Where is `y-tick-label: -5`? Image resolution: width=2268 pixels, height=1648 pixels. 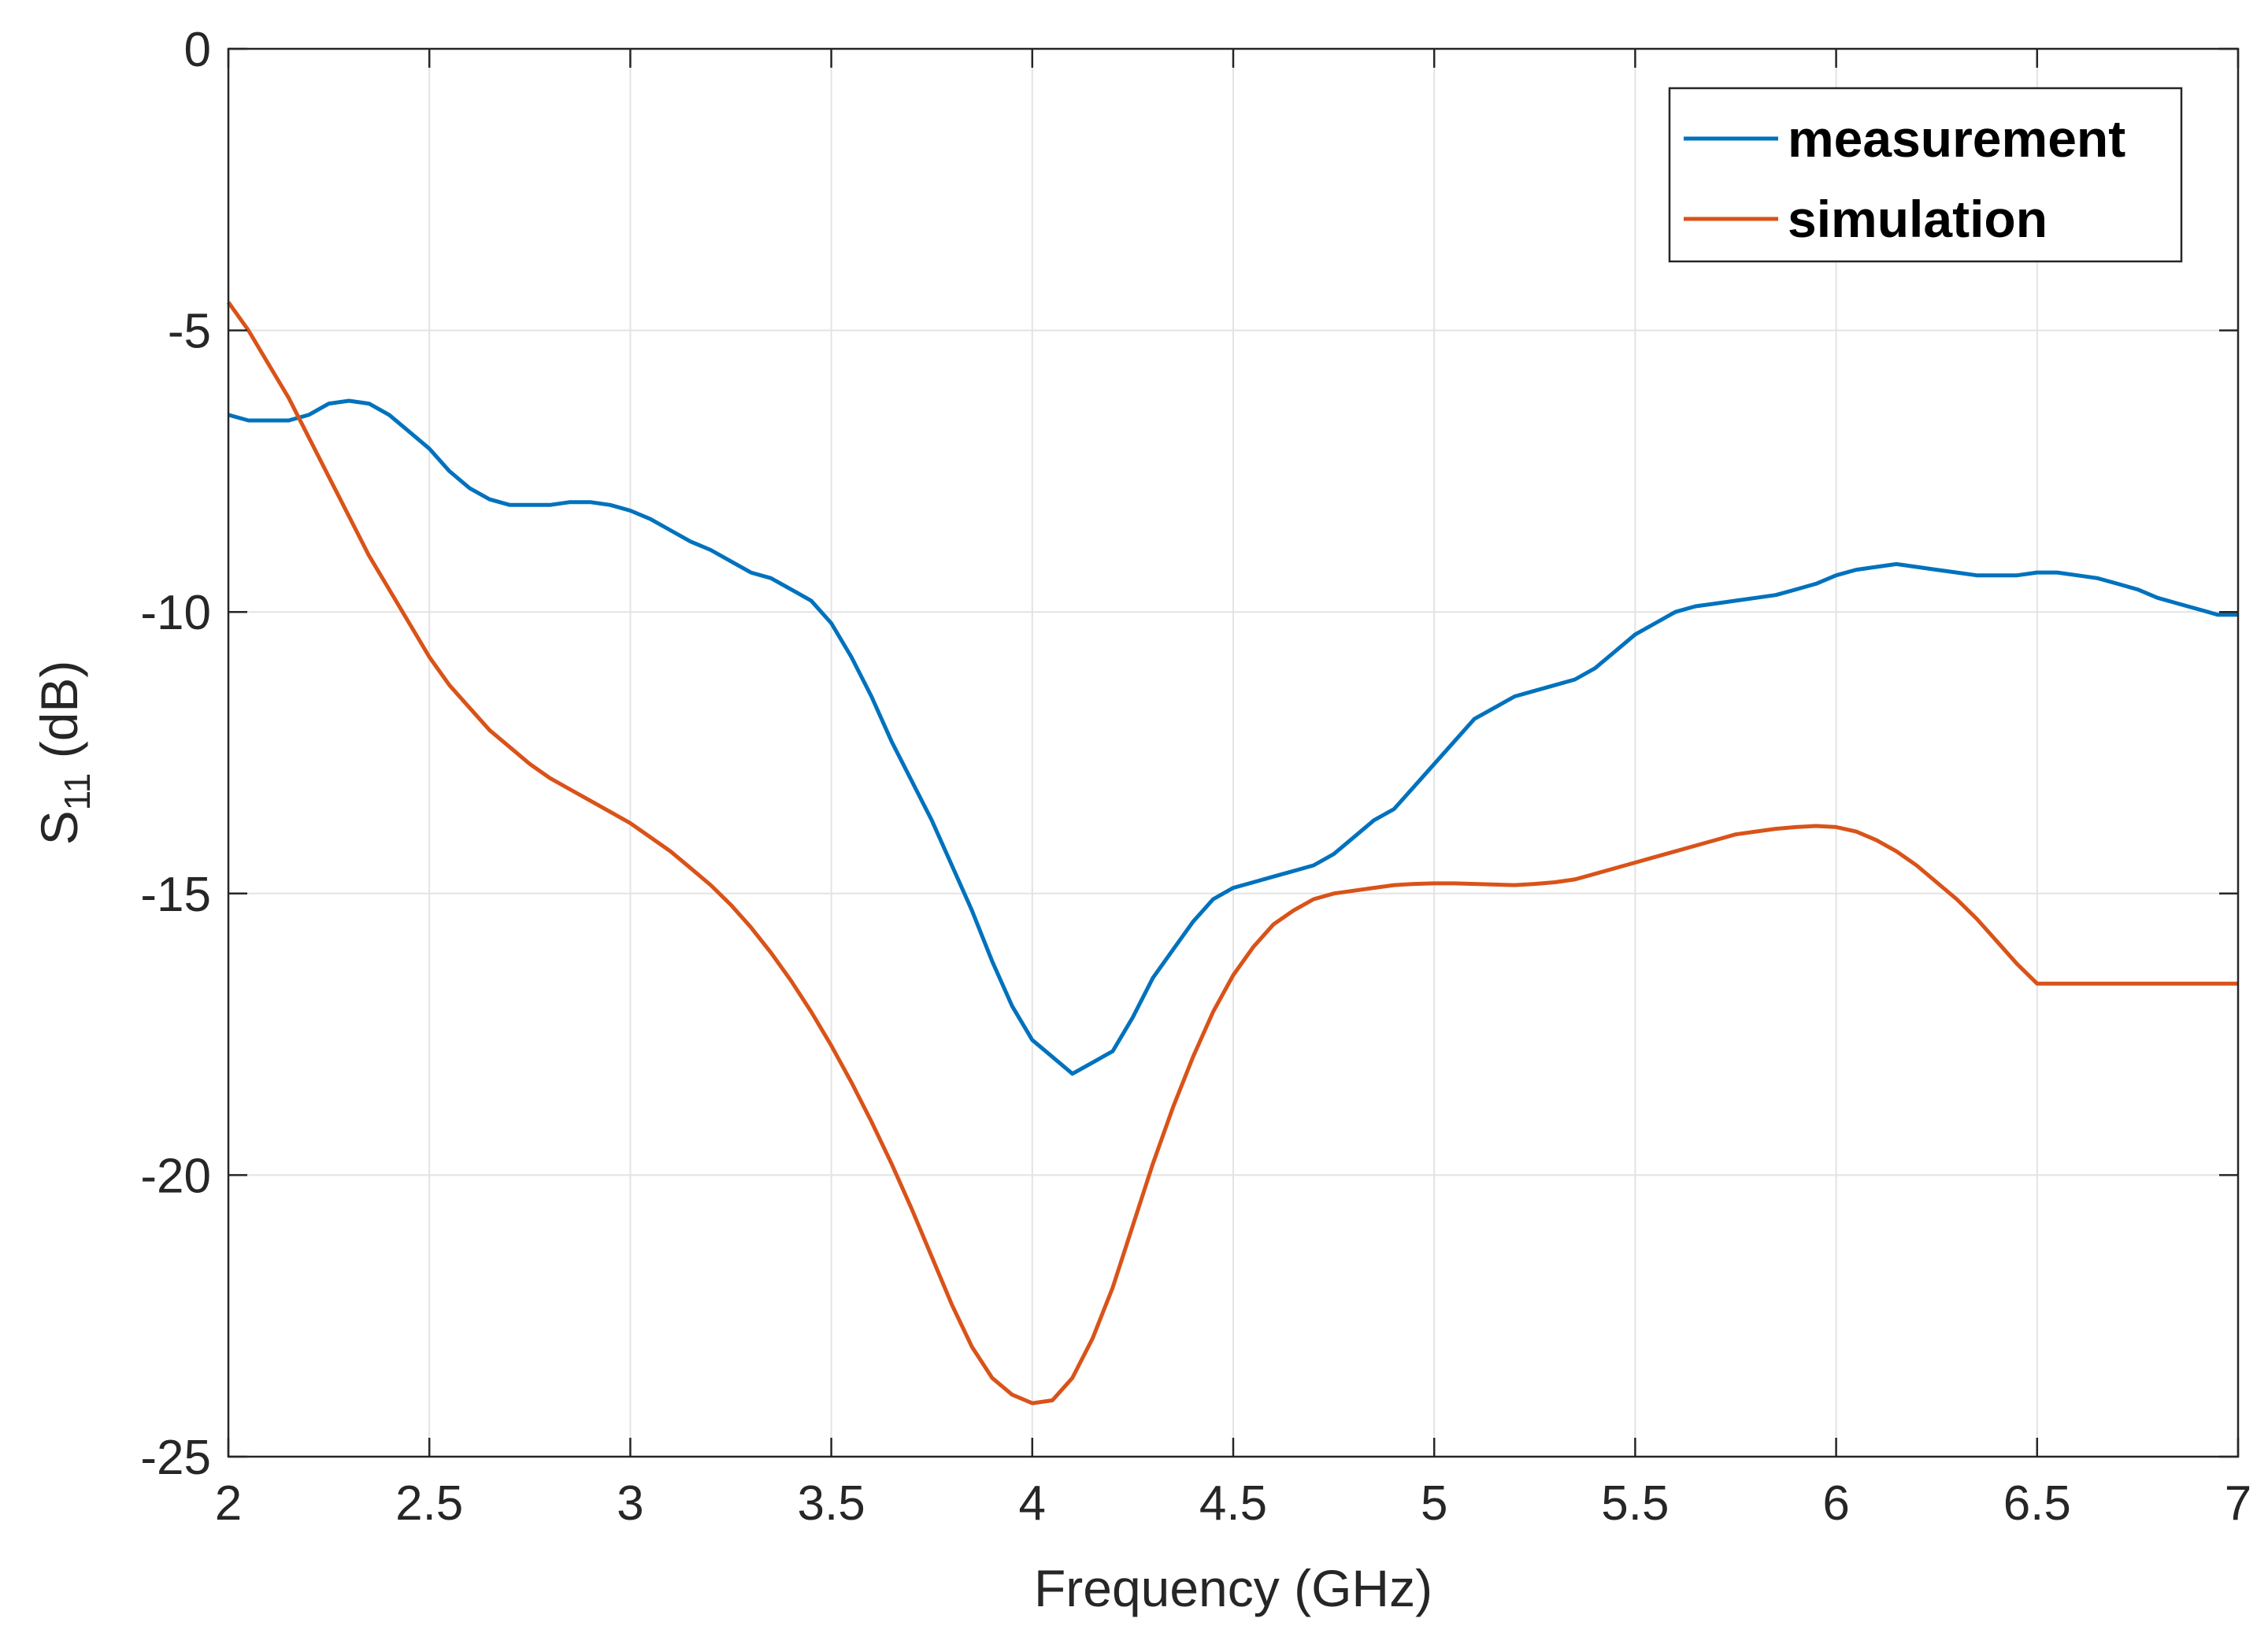 y-tick-label: -5 is located at coordinates (189, 332).